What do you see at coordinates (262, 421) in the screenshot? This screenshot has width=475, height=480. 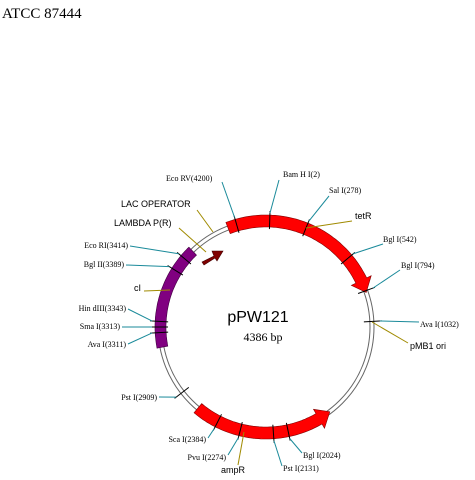 I see `ampR-gene` at bounding box center [262, 421].